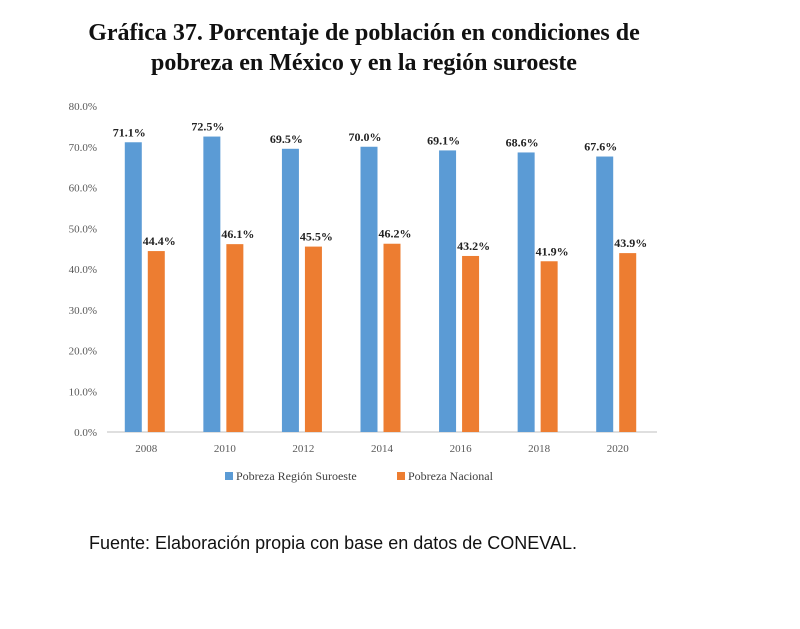 The height and width of the screenshot is (629, 800). I want to click on data-label: 72.5%, so click(207, 127).